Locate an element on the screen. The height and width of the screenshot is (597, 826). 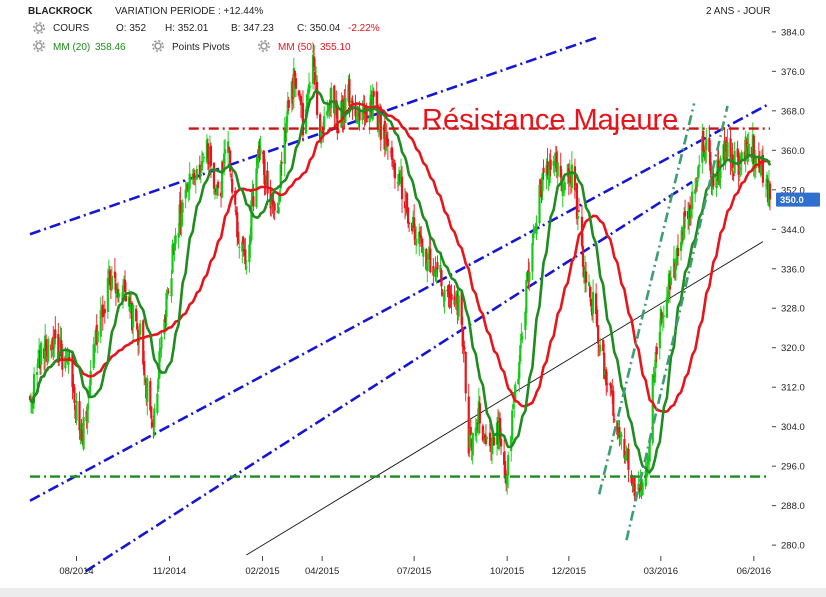
y-tick-label: 280.0 is located at coordinates (793, 546).